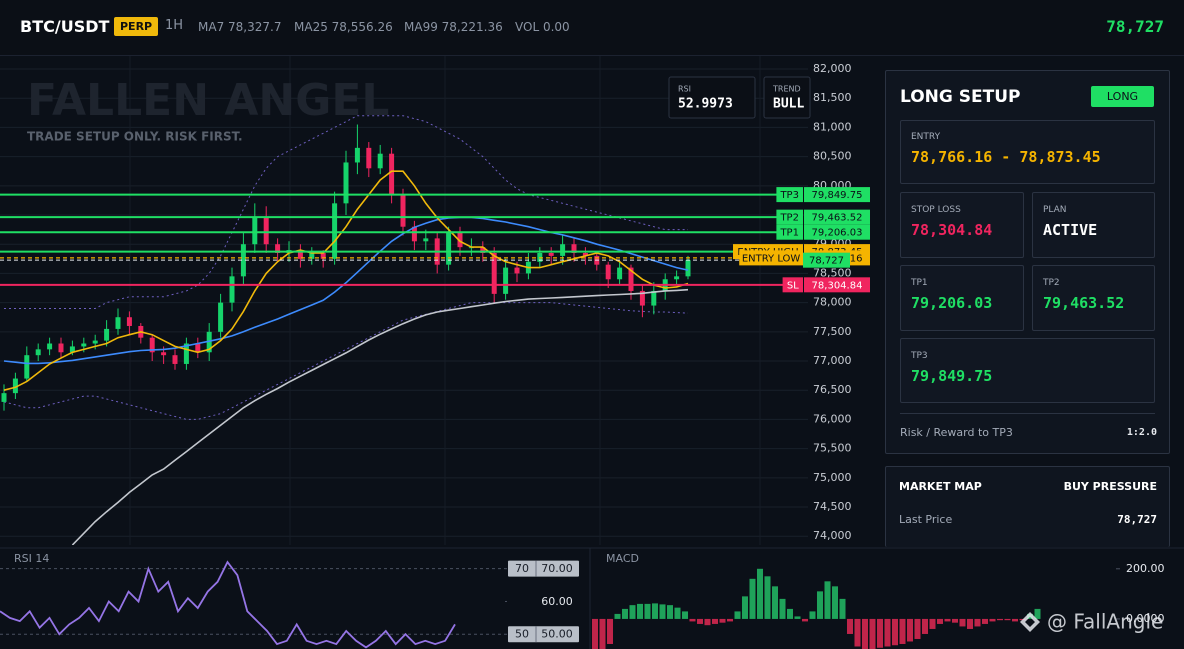 The height and width of the screenshot is (649, 1184). I want to click on y-tick-label: 77,500, so click(832, 331).